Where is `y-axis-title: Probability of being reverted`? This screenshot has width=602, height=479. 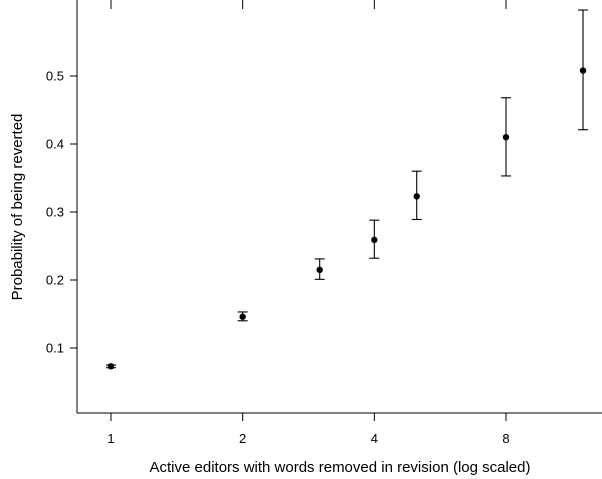 y-axis-title: Probability of being reverted is located at coordinates (17, 207).